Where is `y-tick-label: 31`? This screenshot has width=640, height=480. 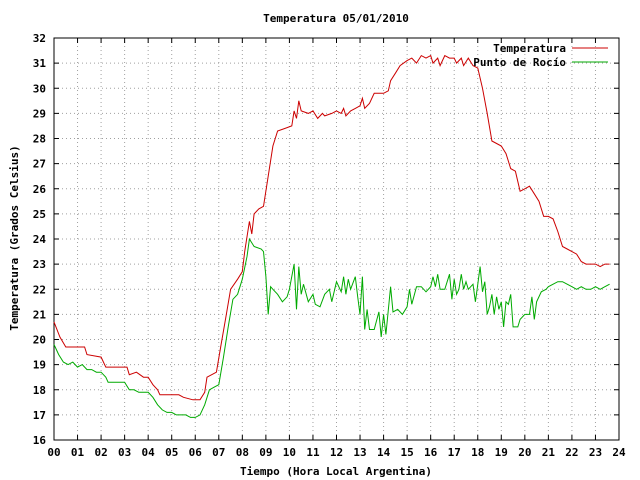 y-tick-label: 31 is located at coordinates (40, 63).